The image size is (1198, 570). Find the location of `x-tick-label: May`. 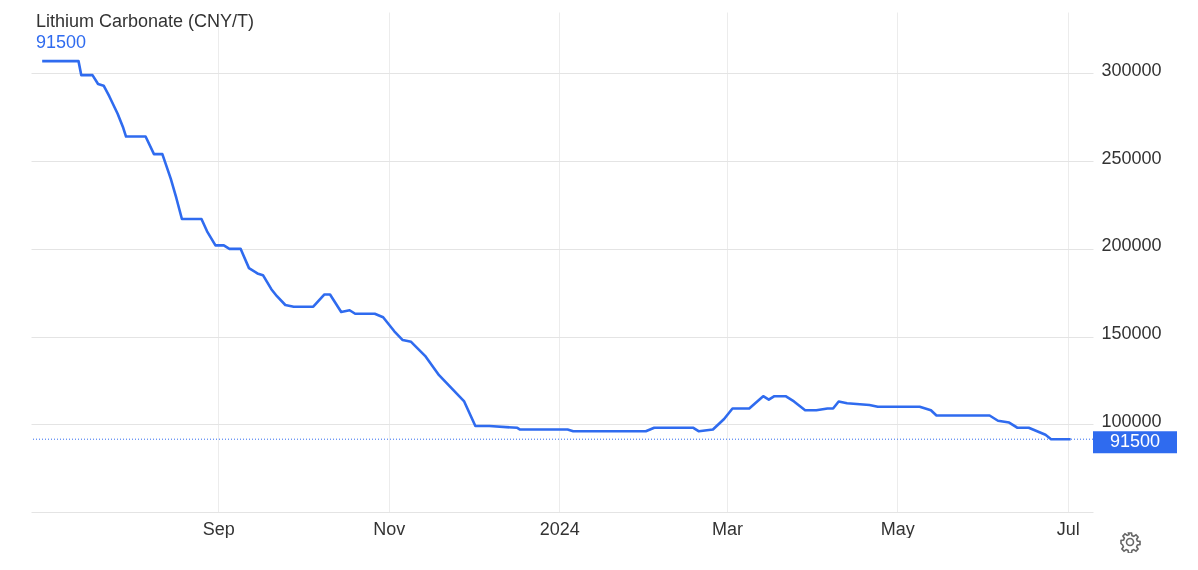

x-tick-label: May is located at coordinates (897, 528).